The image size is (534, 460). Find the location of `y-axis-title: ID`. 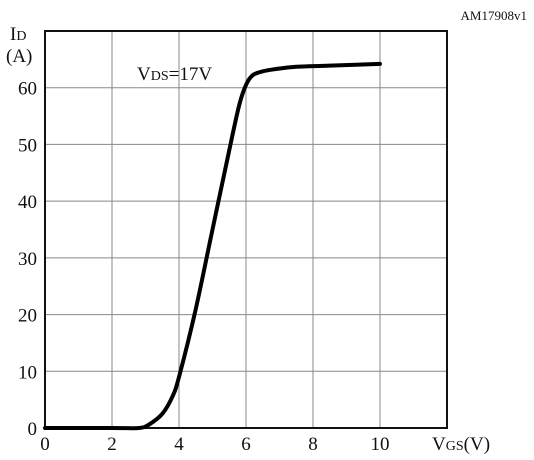

y-axis-title: ID is located at coordinates (18, 34).